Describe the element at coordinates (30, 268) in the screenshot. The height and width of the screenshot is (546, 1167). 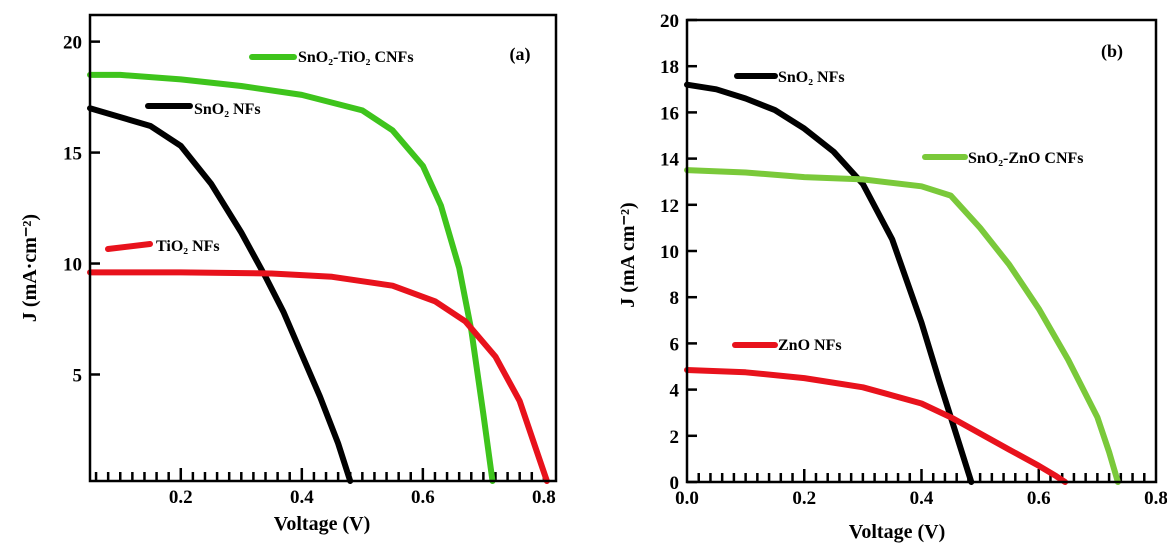
I see `panel-a-ylabel: J (mA·cm⁻²)` at that location.